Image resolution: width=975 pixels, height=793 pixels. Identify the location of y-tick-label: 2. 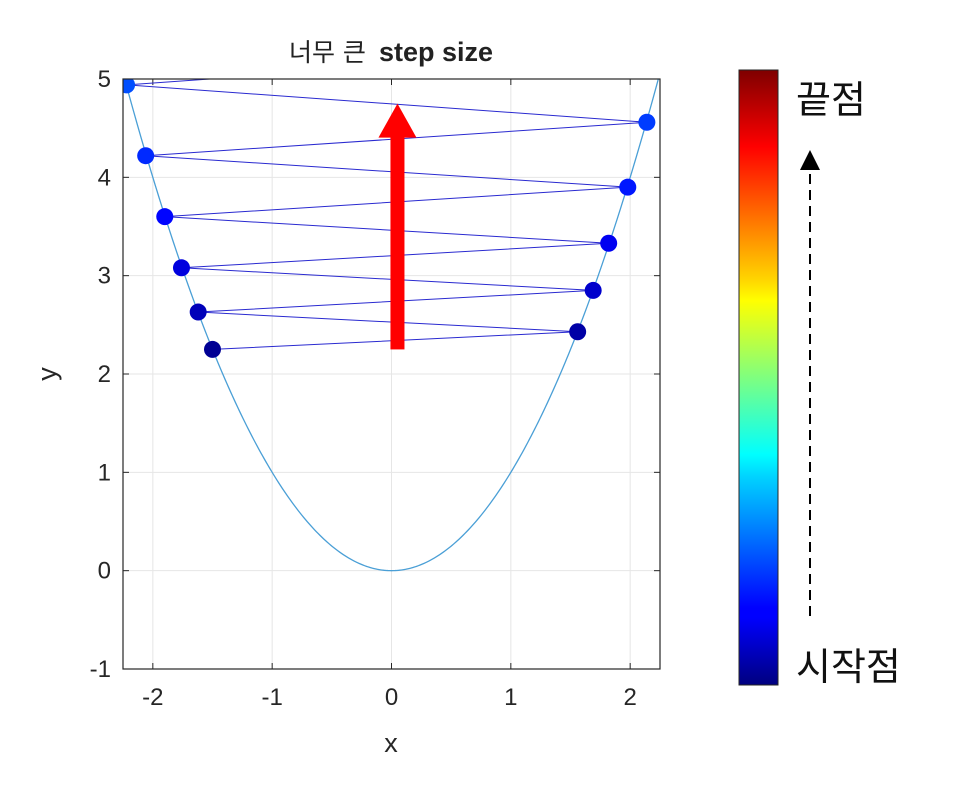
(104, 374).